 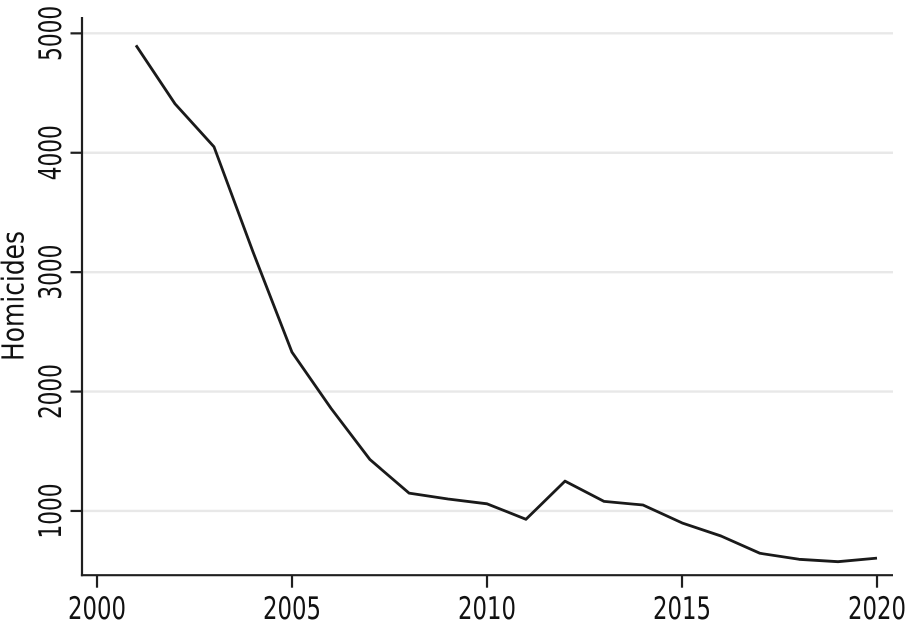 What do you see at coordinates (51, 510) in the screenshot?
I see `y-tick-label-1000: 1000` at bounding box center [51, 510].